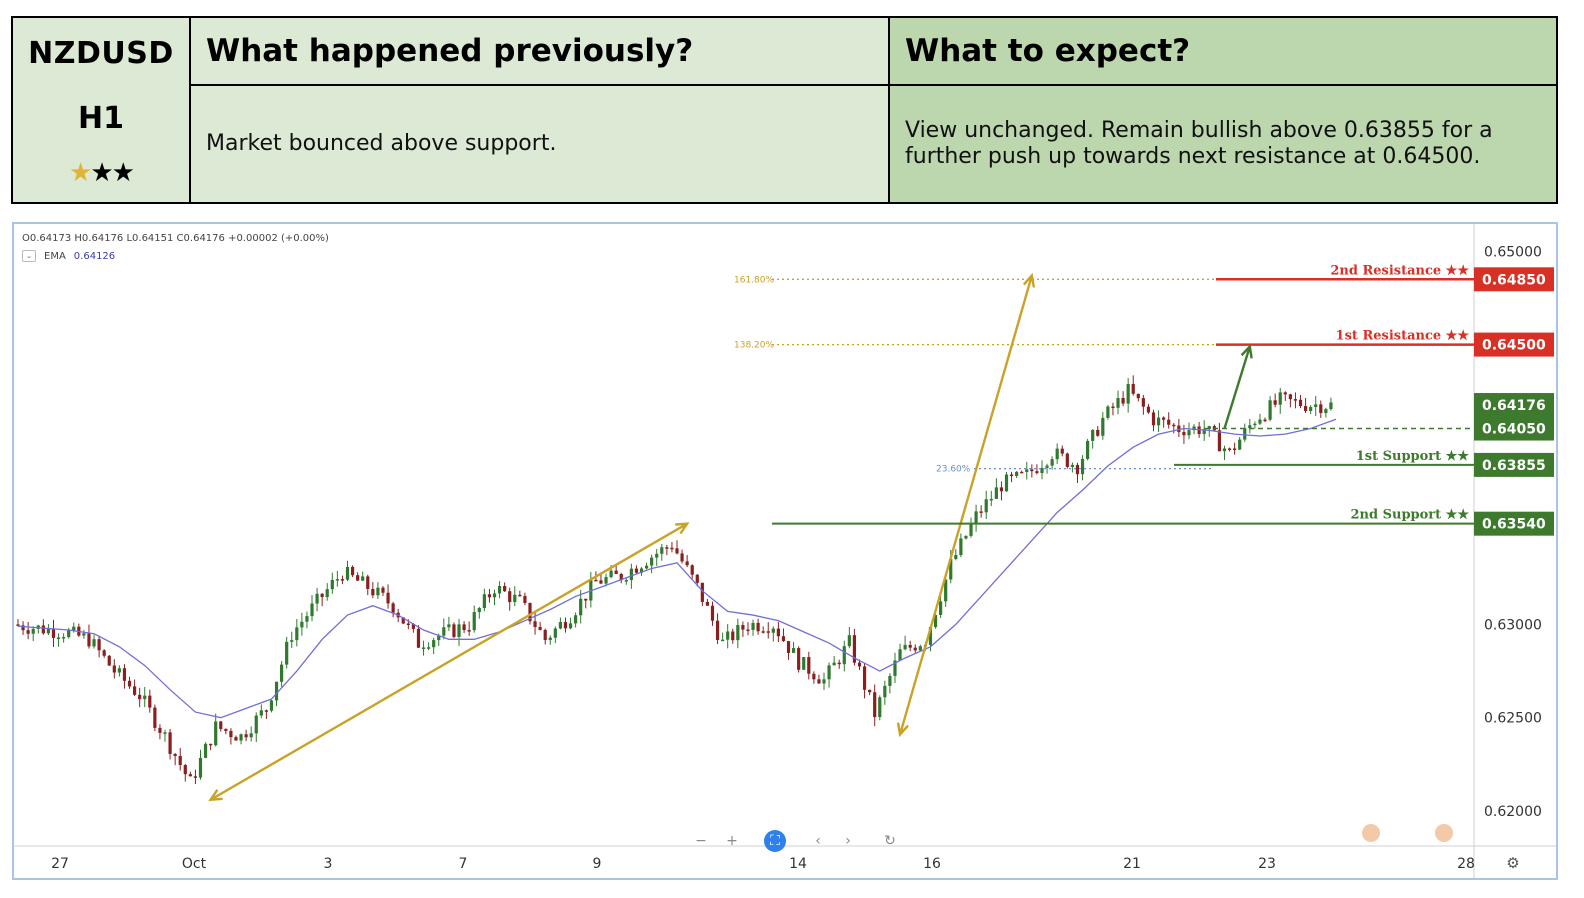  What do you see at coordinates (1514, 279) in the screenshot?
I see `price-tag` at bounding box center [1514, 279].